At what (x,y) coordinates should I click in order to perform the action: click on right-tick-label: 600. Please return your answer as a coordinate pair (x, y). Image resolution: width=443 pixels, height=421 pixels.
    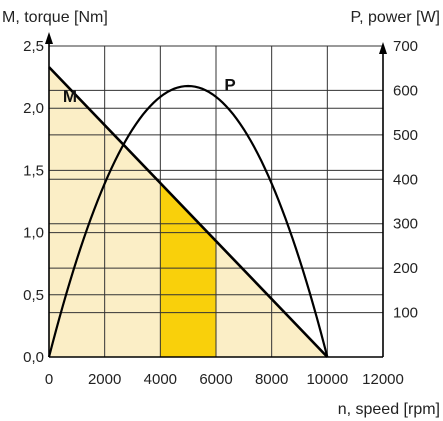
    Looking at the image, I should click on (405, 90).